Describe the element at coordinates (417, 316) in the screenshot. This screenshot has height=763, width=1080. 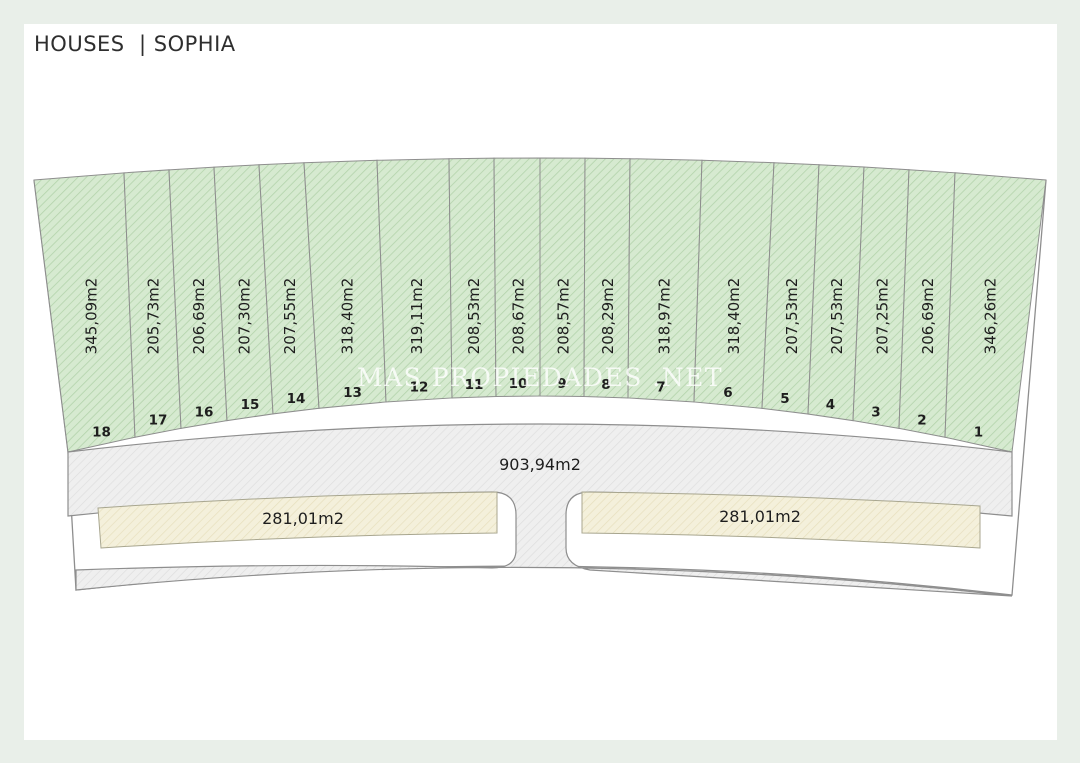
I see `plot-12-area: 319,11m2` at that location.